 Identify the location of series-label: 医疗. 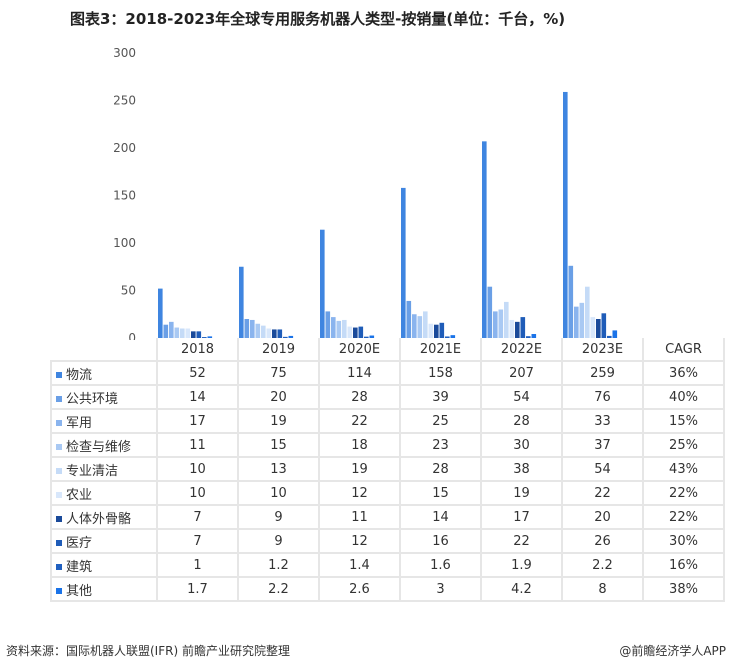
(104, 541).